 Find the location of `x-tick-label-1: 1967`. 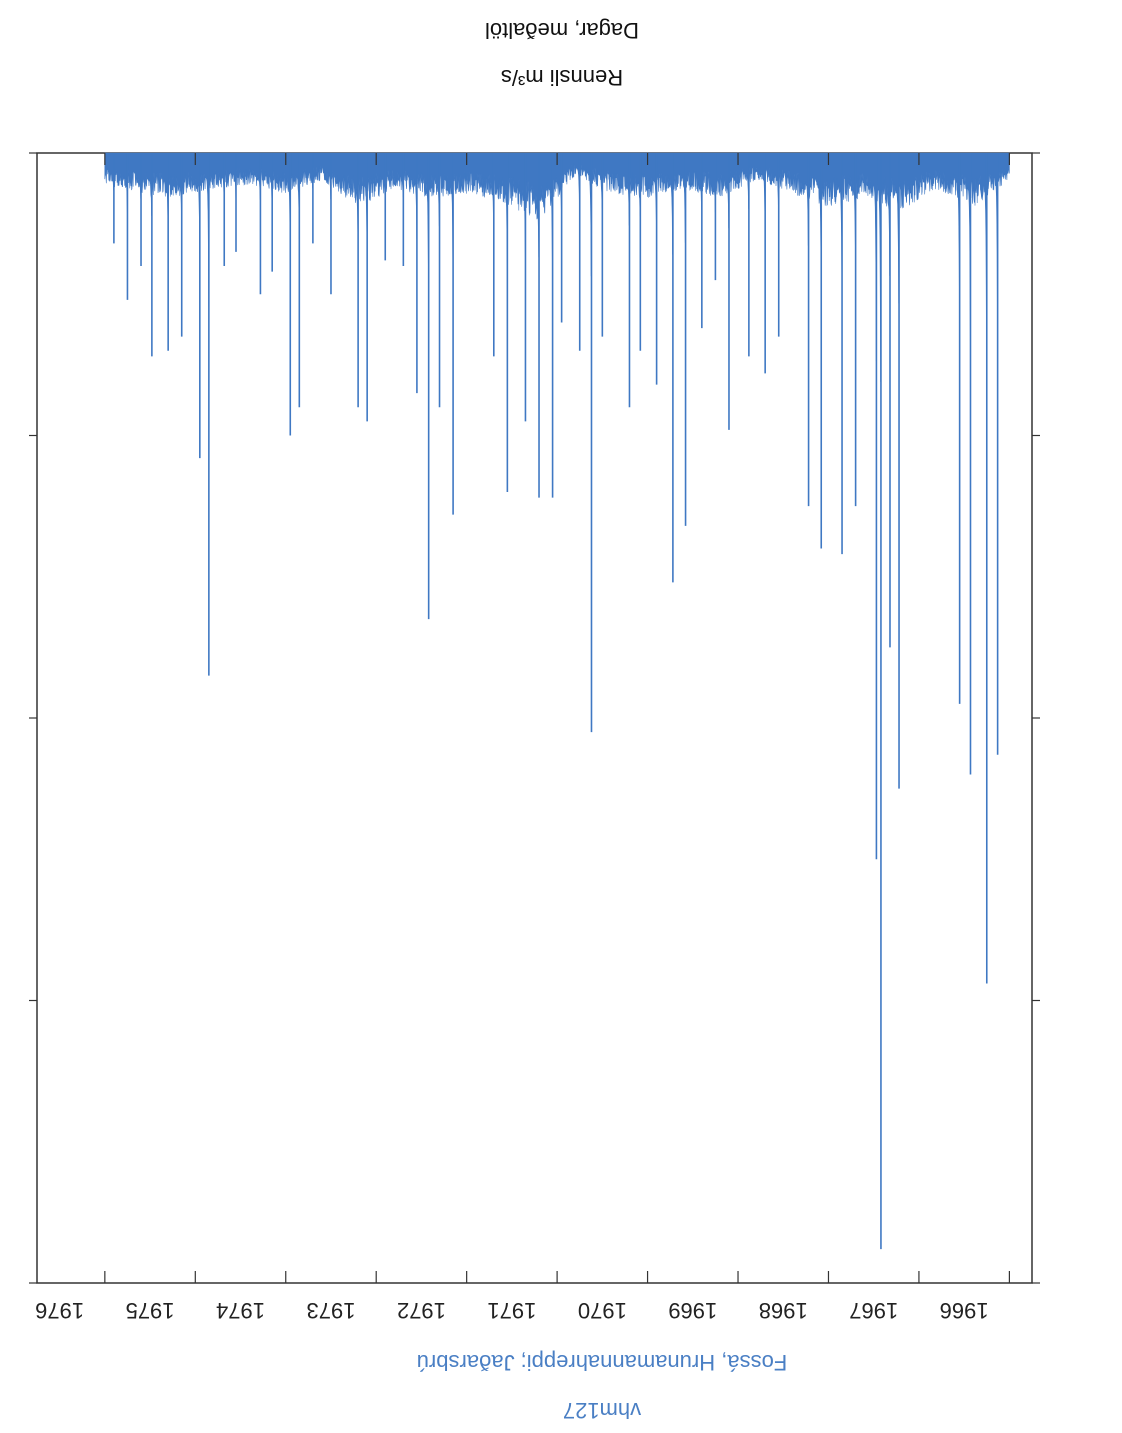

x-tick-label-1: 1967 is located at coordinates (873, 1310).